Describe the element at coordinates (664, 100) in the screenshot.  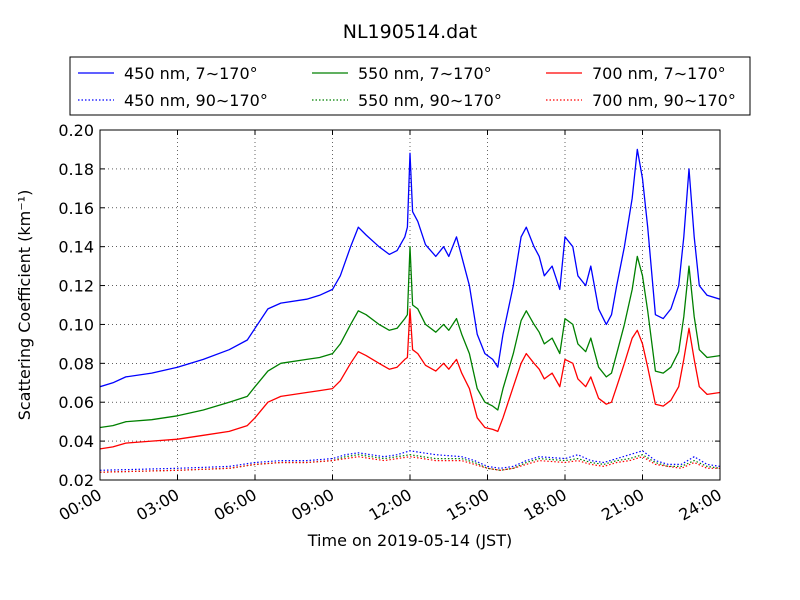
I see `legend-label: 700 nm, 90∼170°` at that location.